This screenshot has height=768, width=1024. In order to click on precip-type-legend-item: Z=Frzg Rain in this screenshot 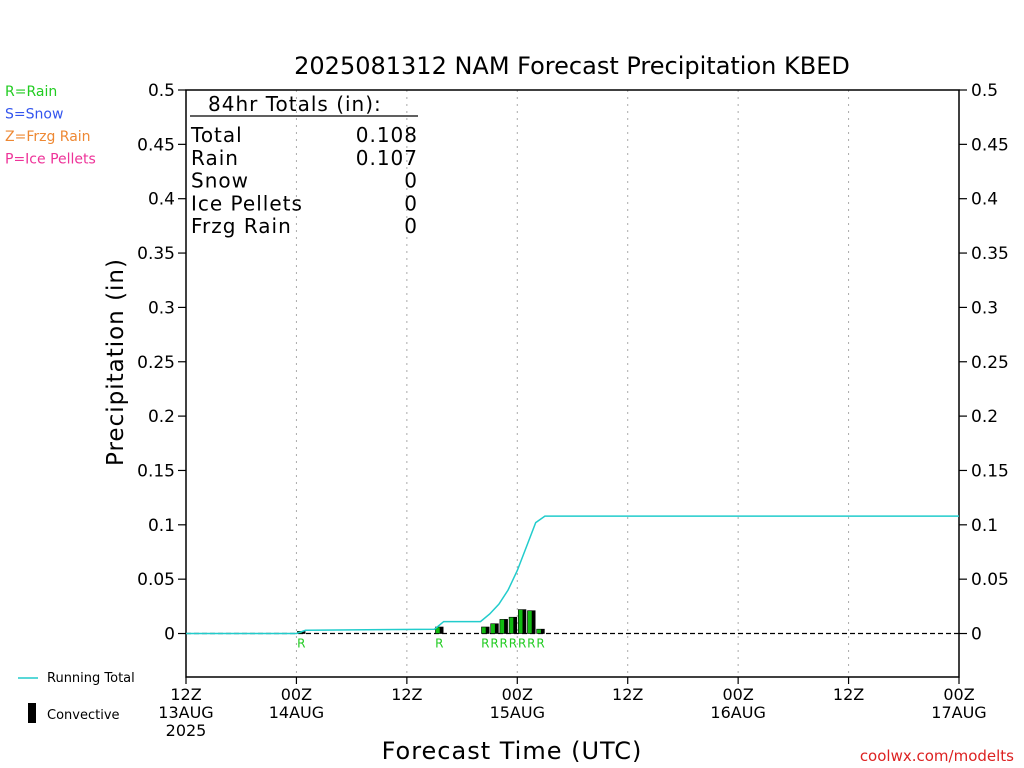, I will do `click(48, 137)`.